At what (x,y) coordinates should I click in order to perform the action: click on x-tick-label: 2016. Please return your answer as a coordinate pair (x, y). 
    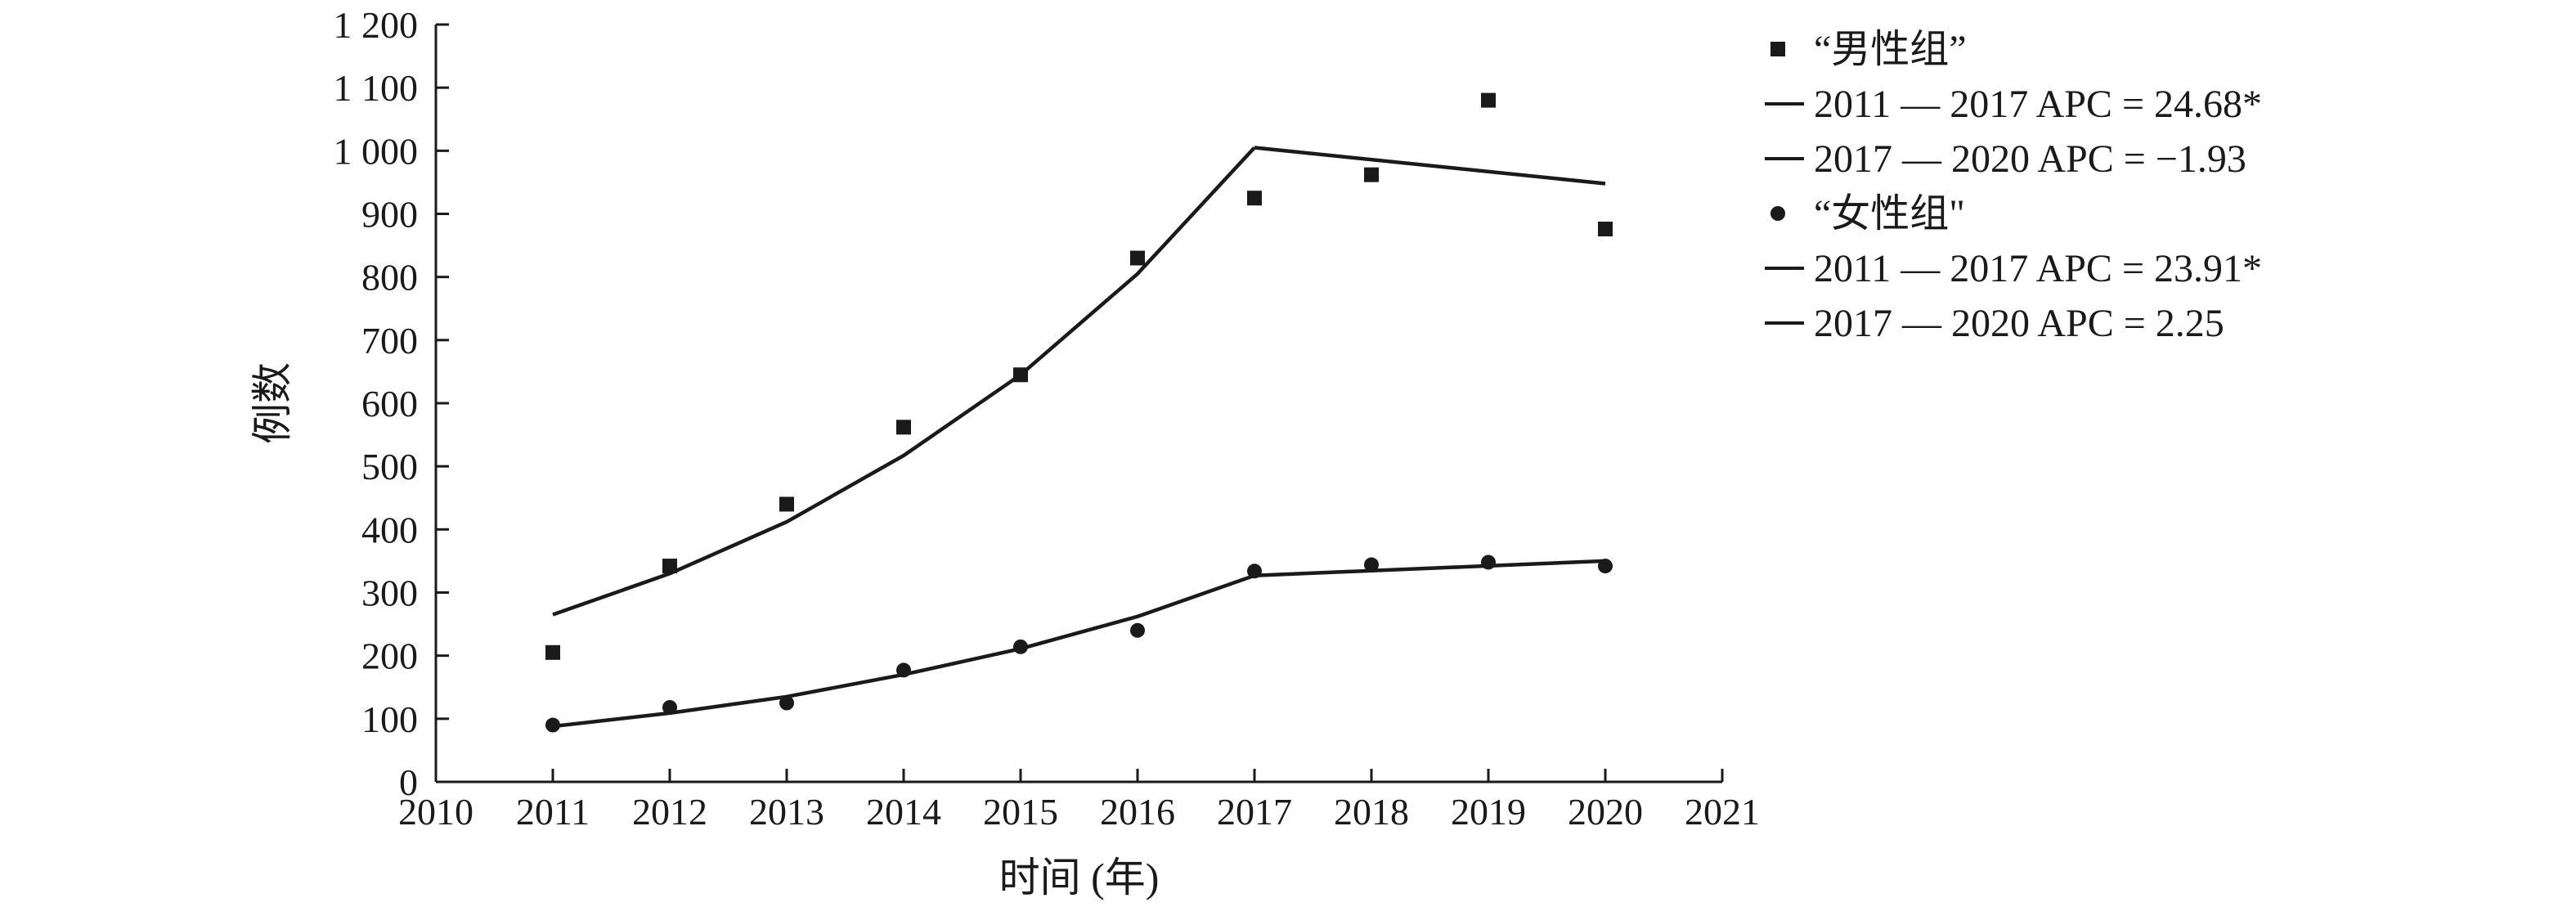
    Looking at the image, I should click on (1137, 812).